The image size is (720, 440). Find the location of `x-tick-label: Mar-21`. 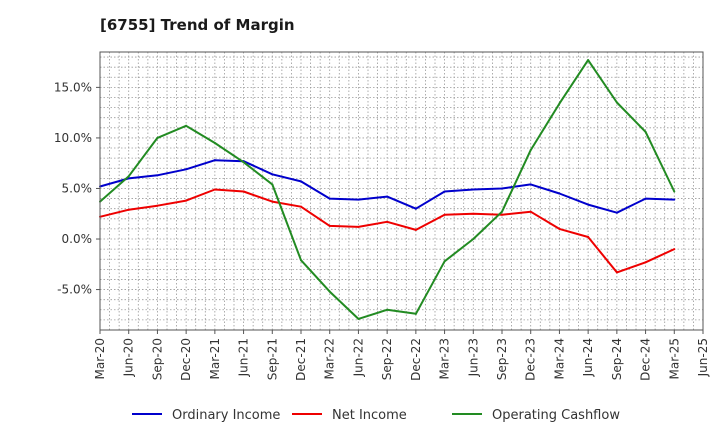

x-tick-label: Mar-21 is located at coordinates (215, 358).